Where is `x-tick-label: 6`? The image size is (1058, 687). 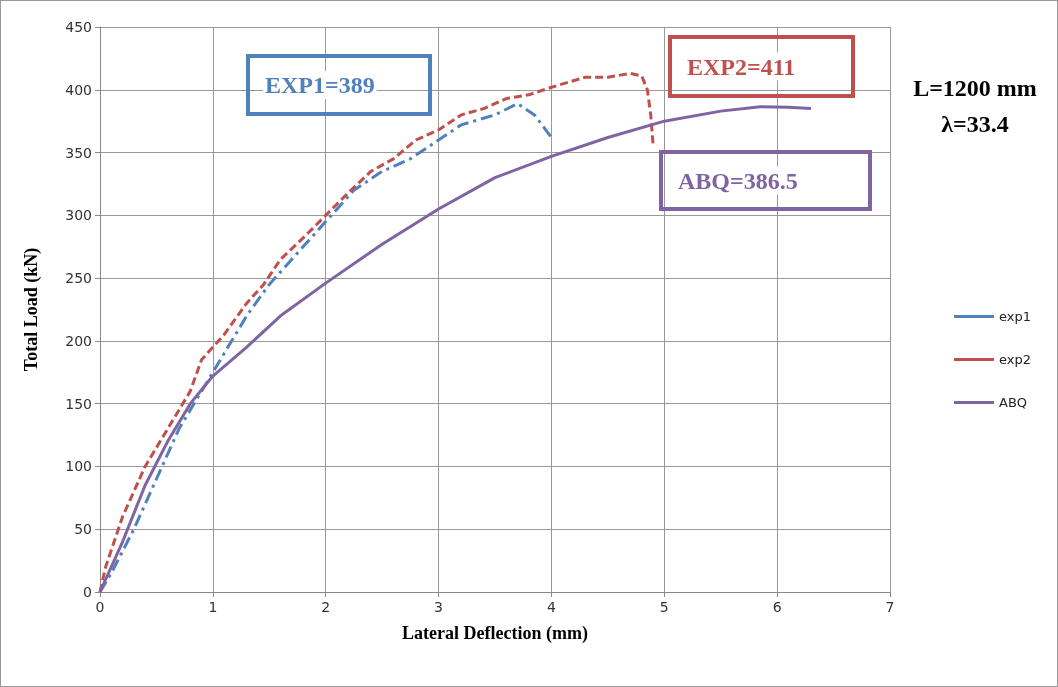 x-tick-label: 6 is located at coordinates (777, 607).